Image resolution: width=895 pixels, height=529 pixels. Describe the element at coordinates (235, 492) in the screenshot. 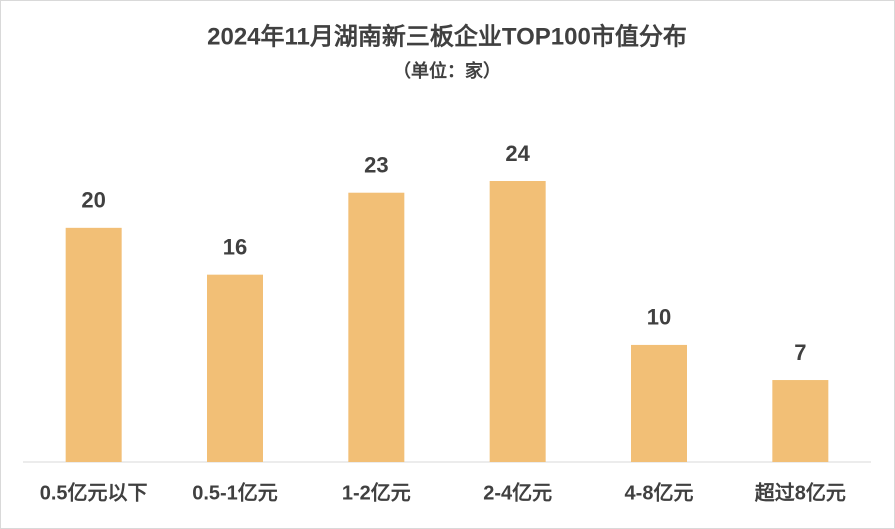

I see `x-tick-label: 0.5-1亿元` at that location.